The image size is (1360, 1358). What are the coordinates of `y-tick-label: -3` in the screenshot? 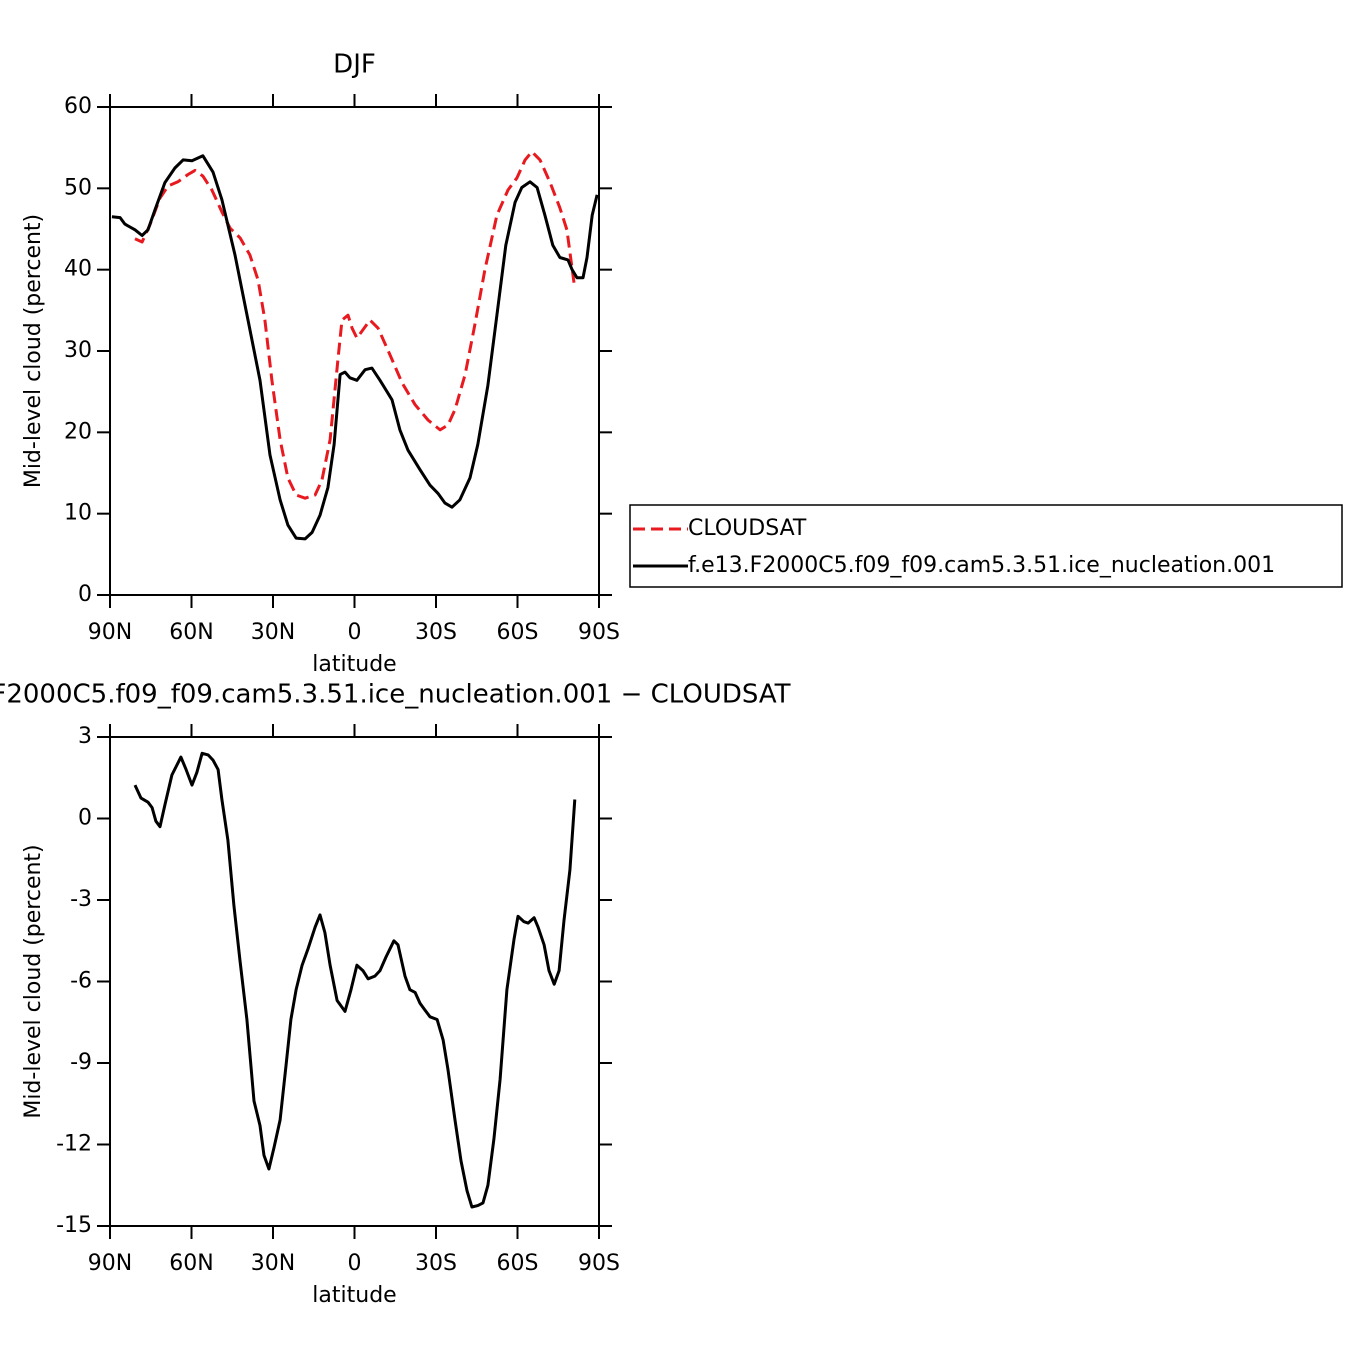 It's located at (81, 899).